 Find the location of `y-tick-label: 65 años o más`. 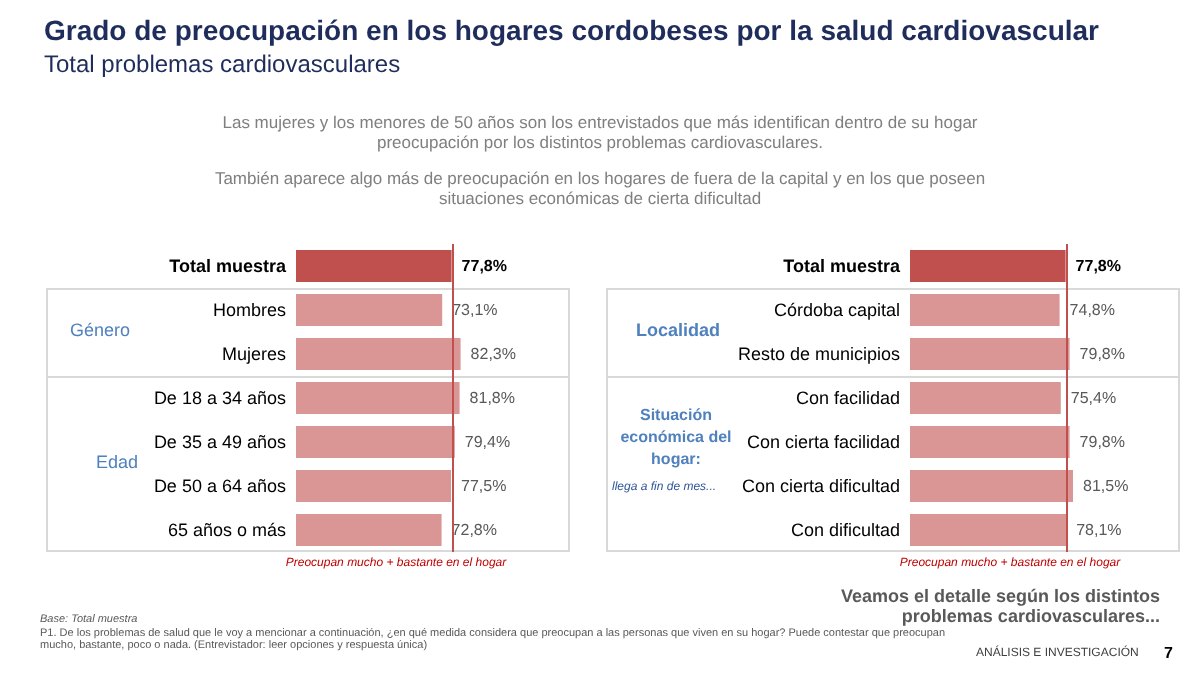

y-tick-label: 65 años o más is located at coordinates (227, 530).